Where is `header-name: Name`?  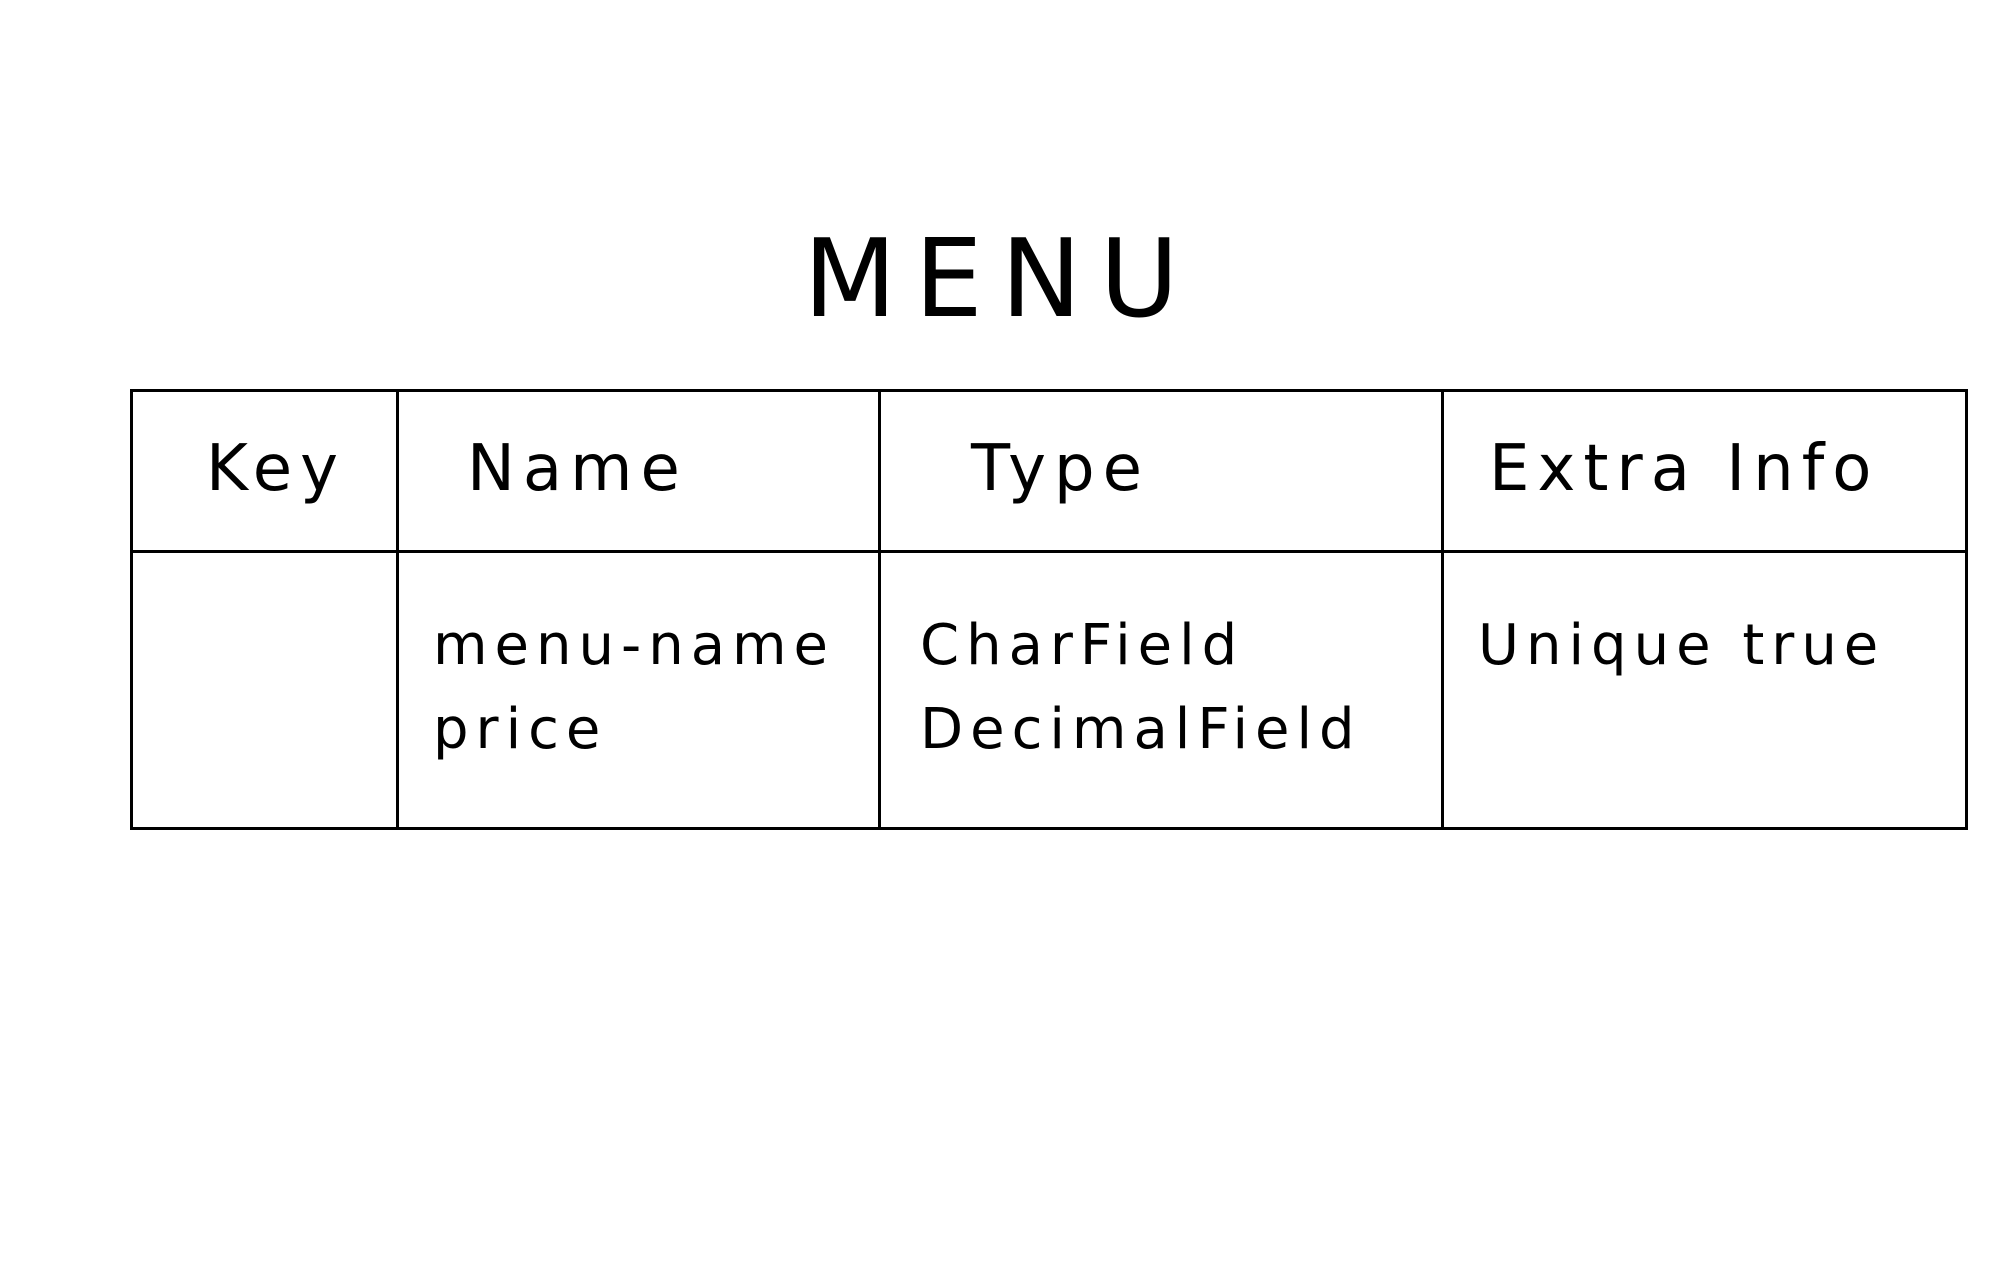
header-name: Name is located at coordinates (577, 469).